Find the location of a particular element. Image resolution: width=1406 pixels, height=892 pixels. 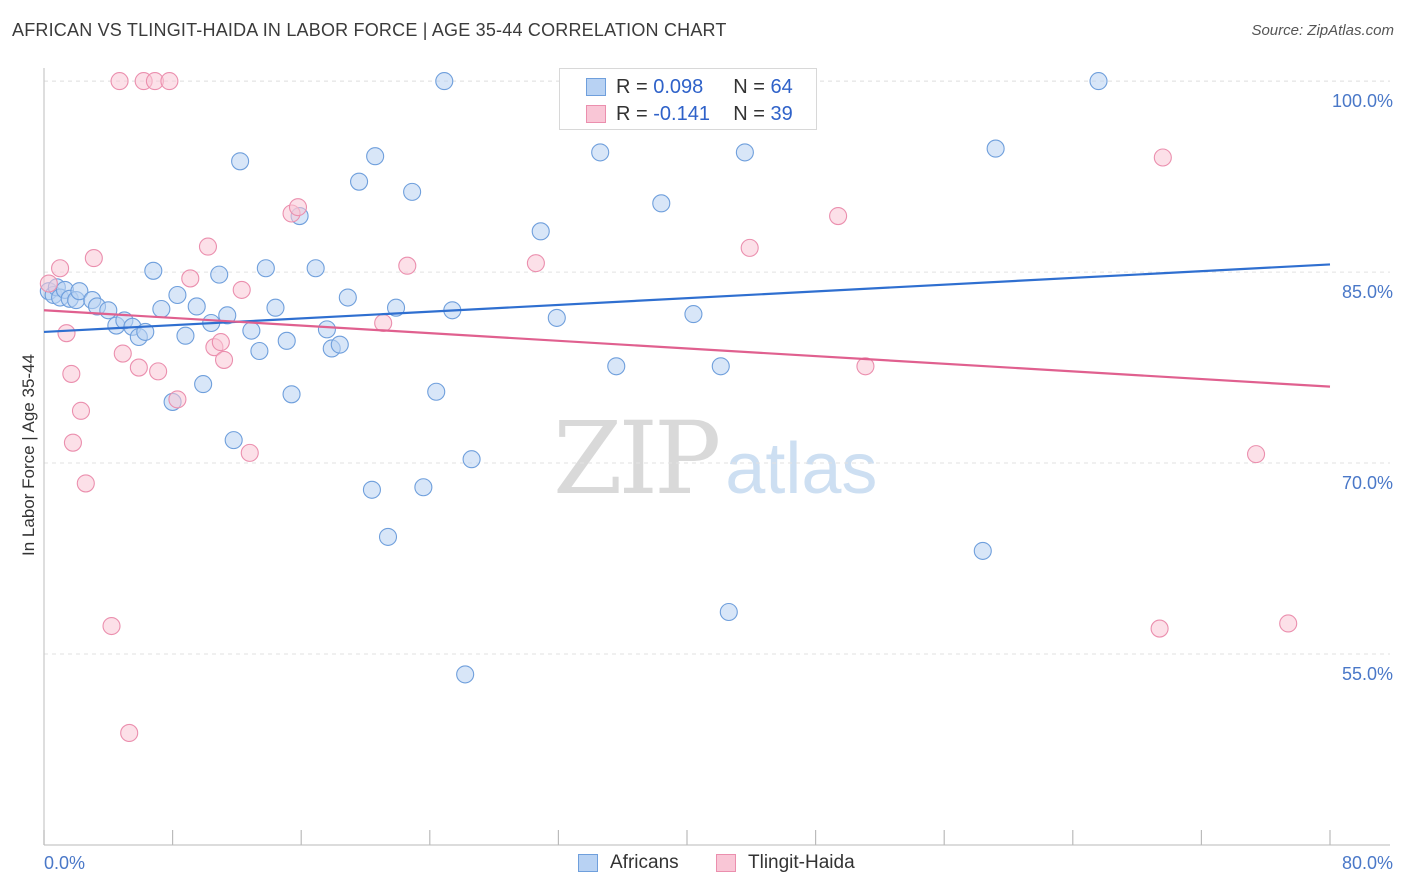

legend-item-tlingit: Tlingit-Haida is located at coordinates (785, 863).